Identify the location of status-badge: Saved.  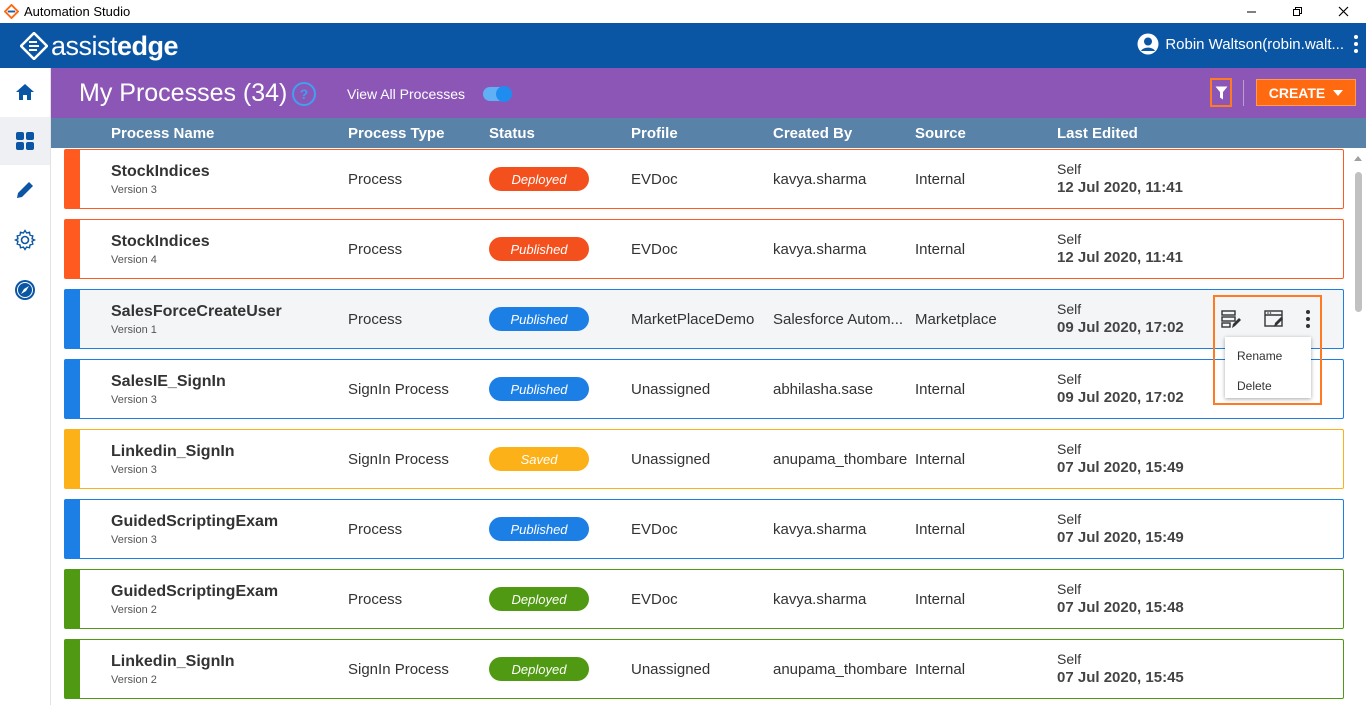
(539, 459).